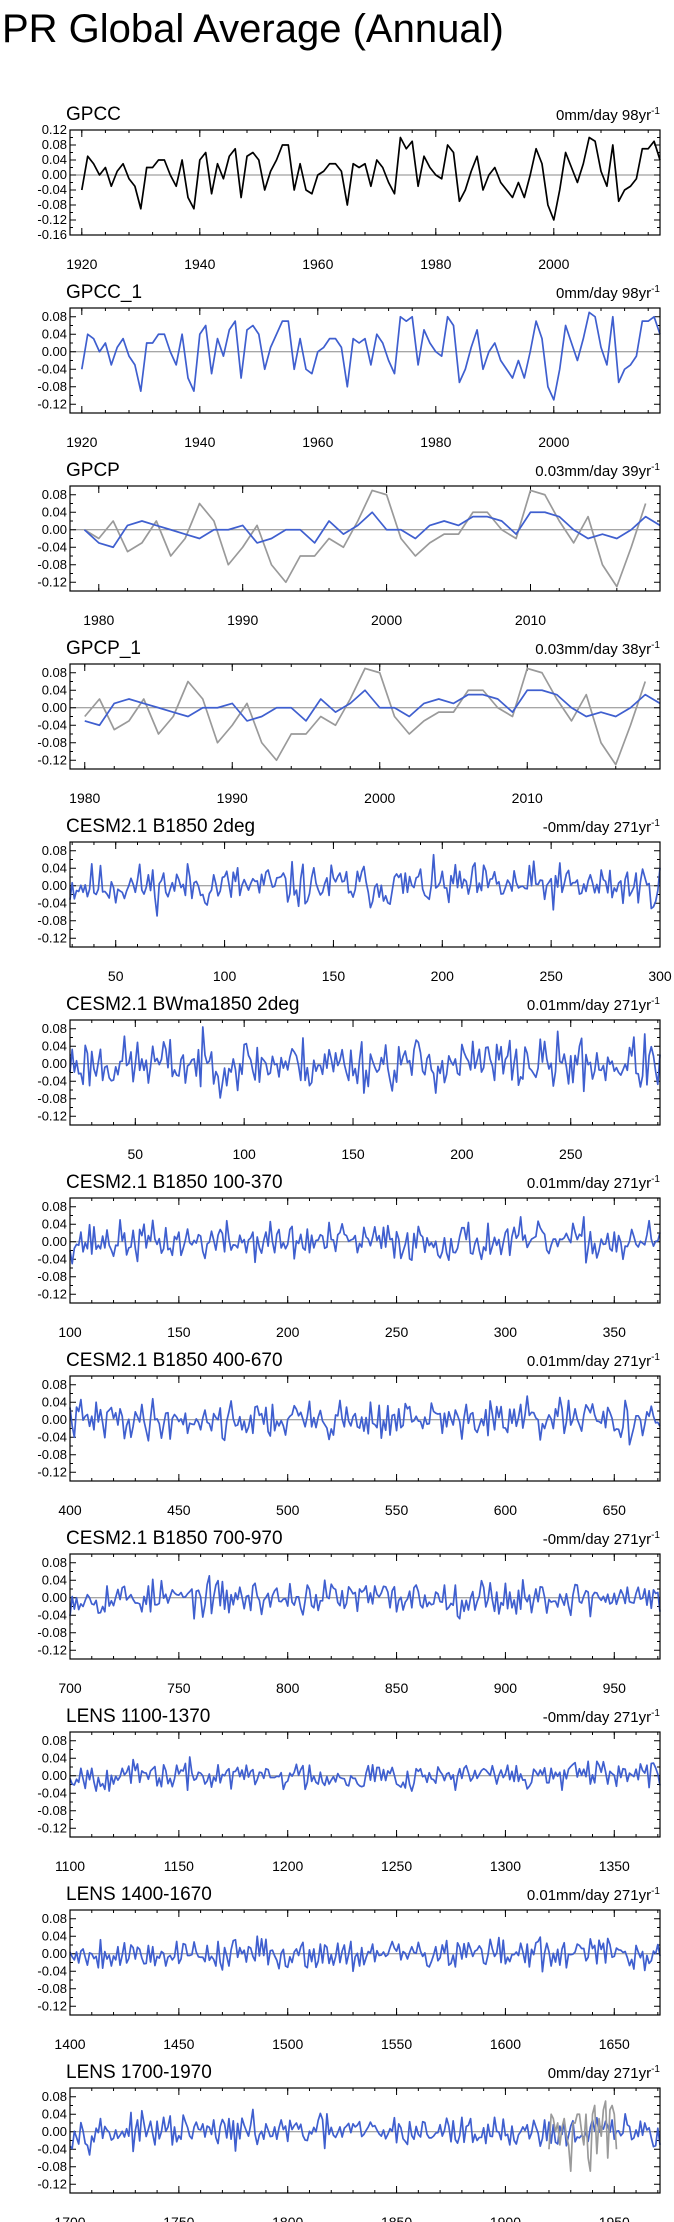 The width and height of the screenshot is (674, 2222). I want to click on x-tick-label: 500, so click(288, 1510).